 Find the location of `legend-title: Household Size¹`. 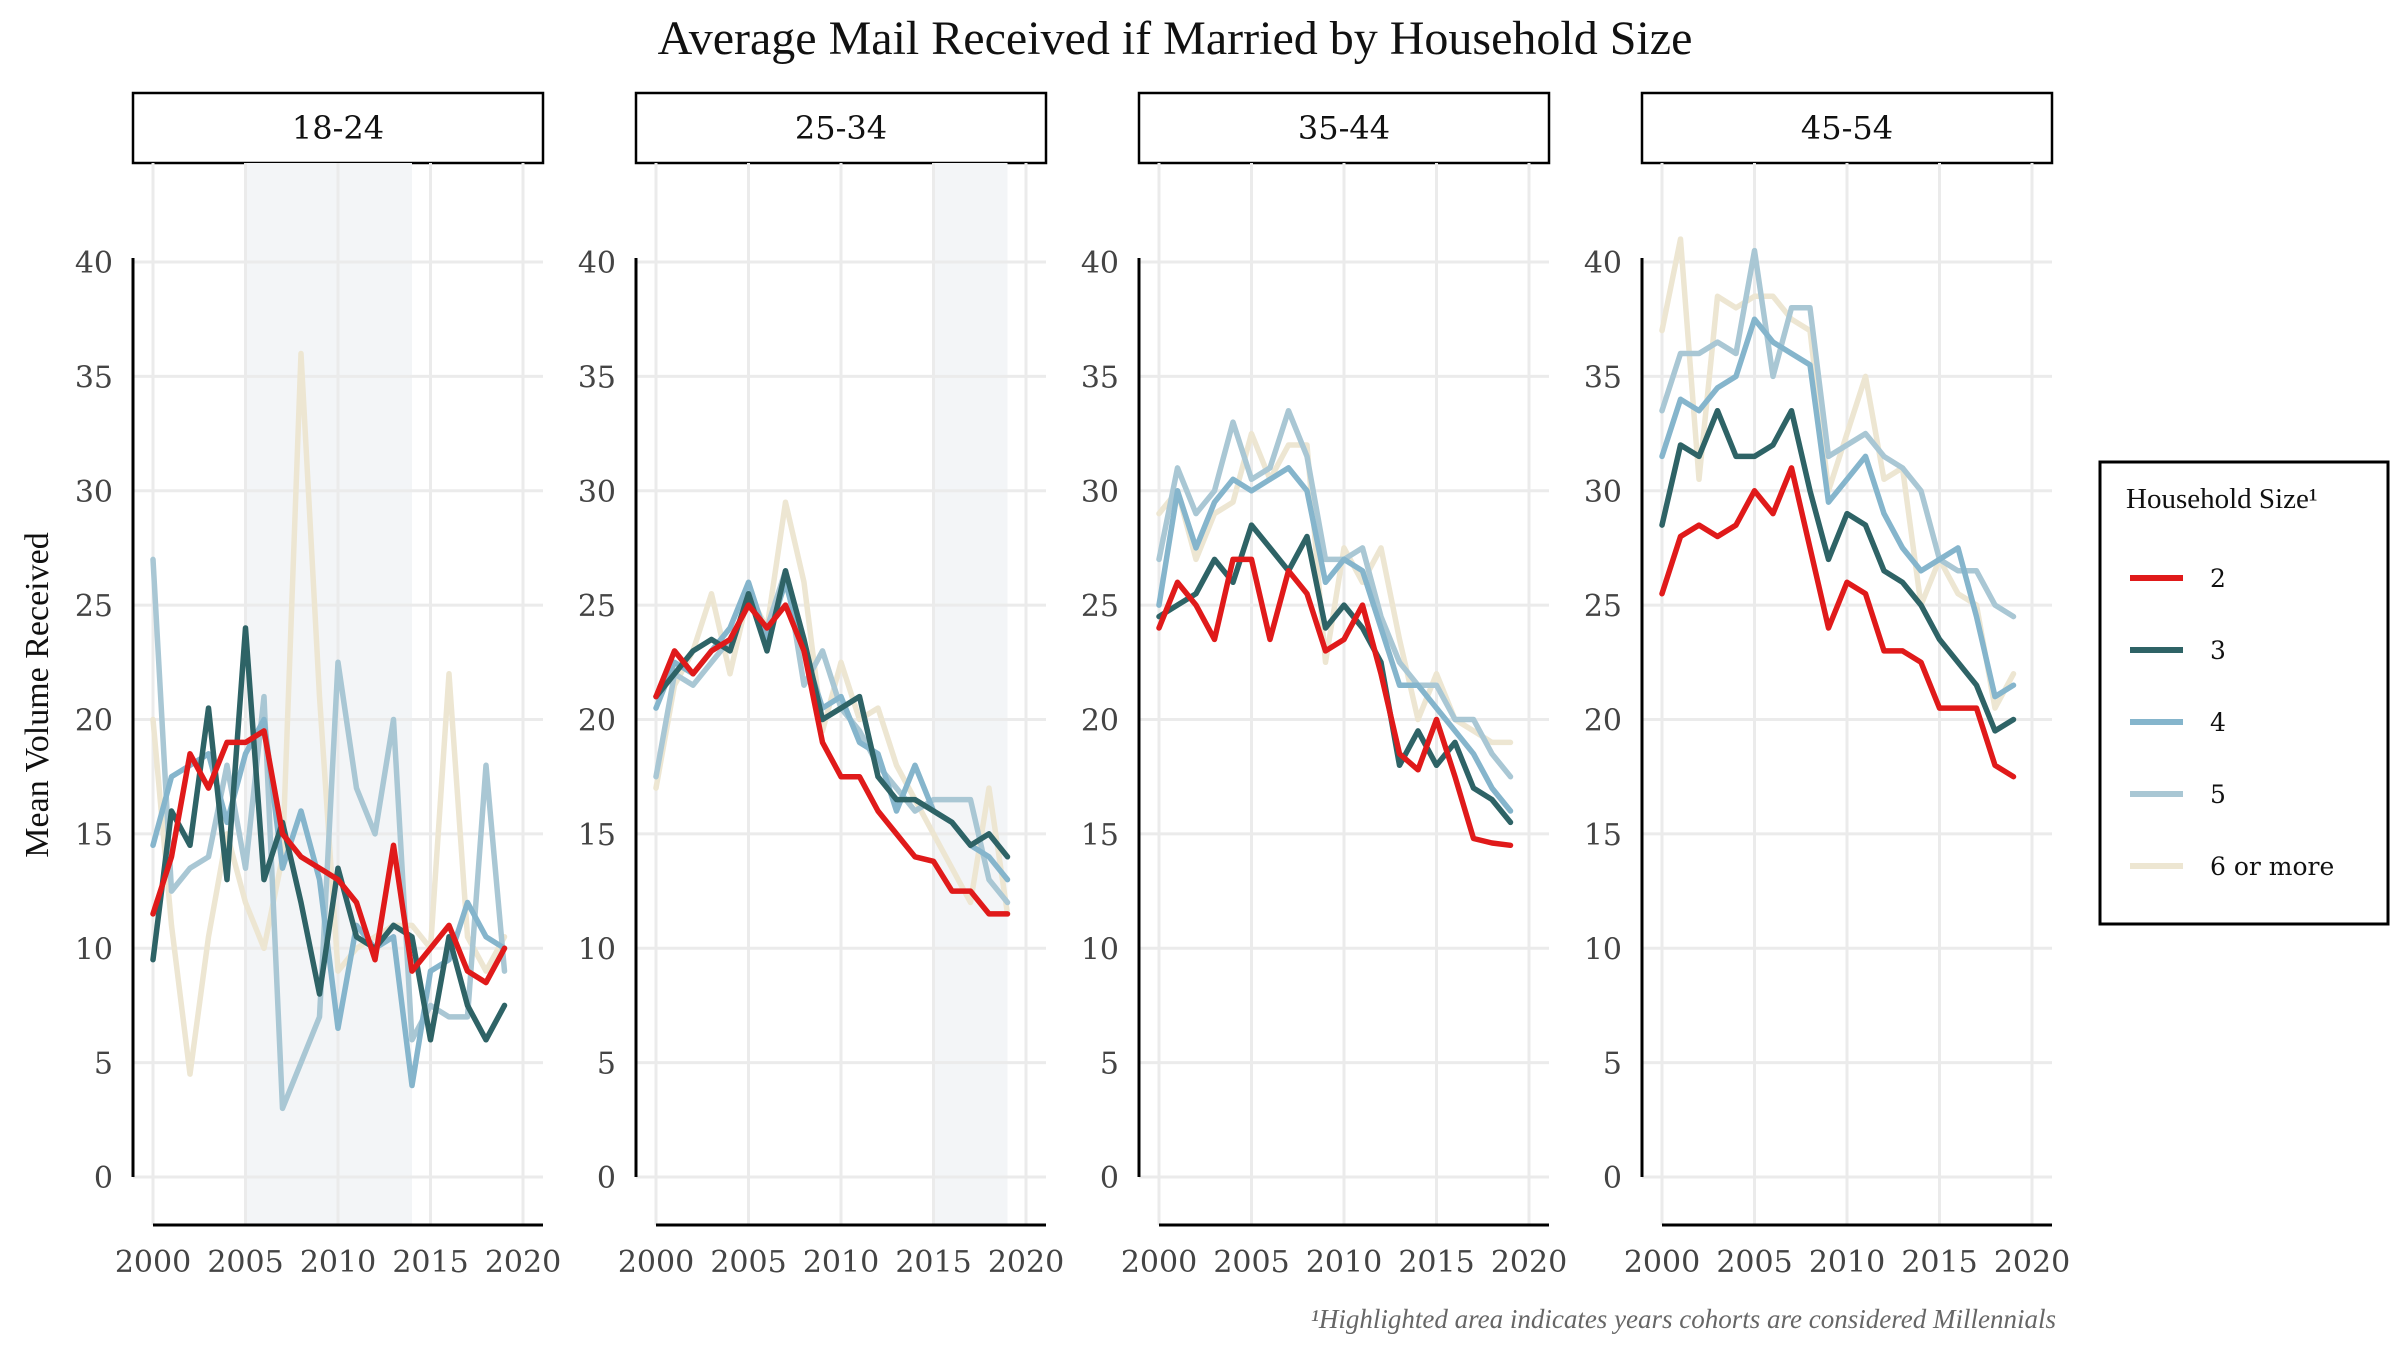

legend-title: Household Size¹ is located at coordinates (2222, 499).